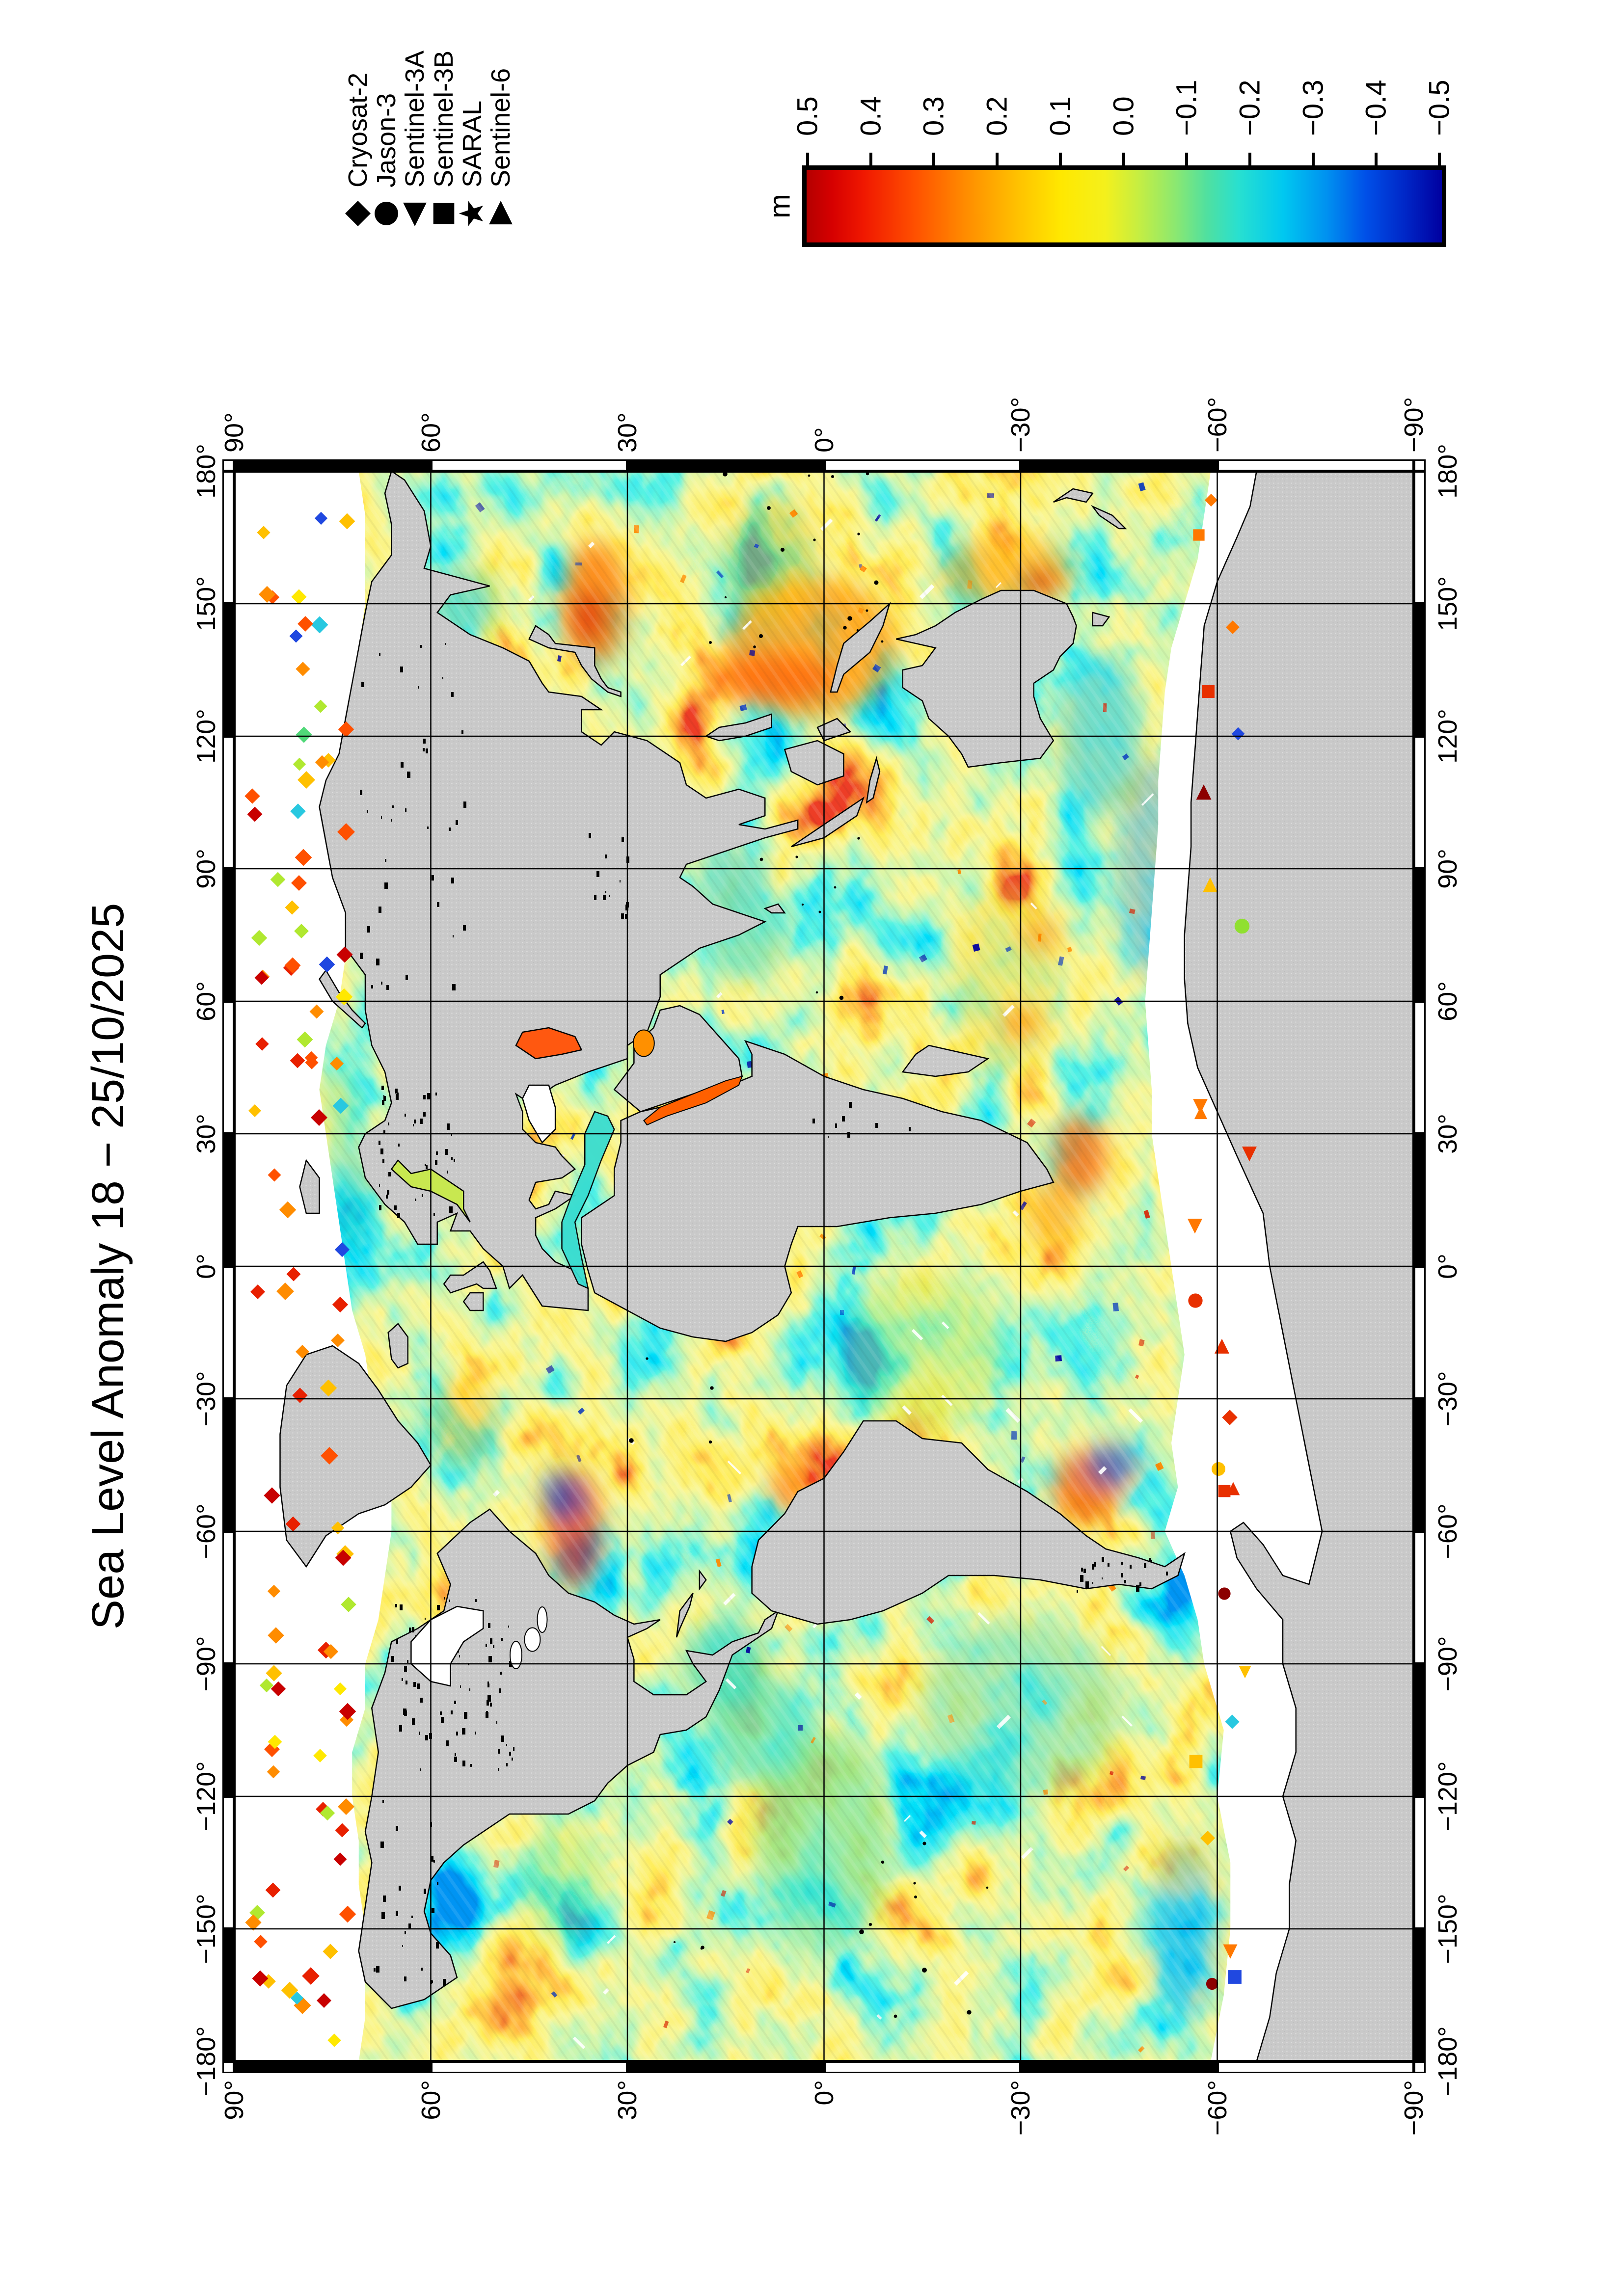 The width and height of the screenshot is (1623, 2296). What do you see at coordinates (703, 1580) in the screenshot?
I see `land-hispaniola` at bounding box center [703, 1580].